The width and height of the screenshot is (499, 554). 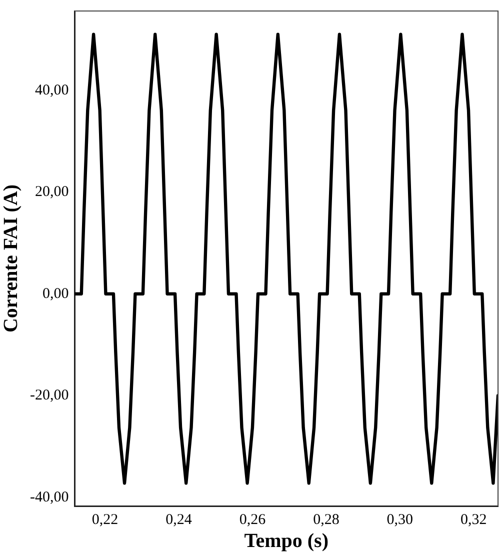 What do you see at coordinates (51, 192) in the screenshot?
I see `y-tick-label: 20,00` at bounding box center [51, 192].